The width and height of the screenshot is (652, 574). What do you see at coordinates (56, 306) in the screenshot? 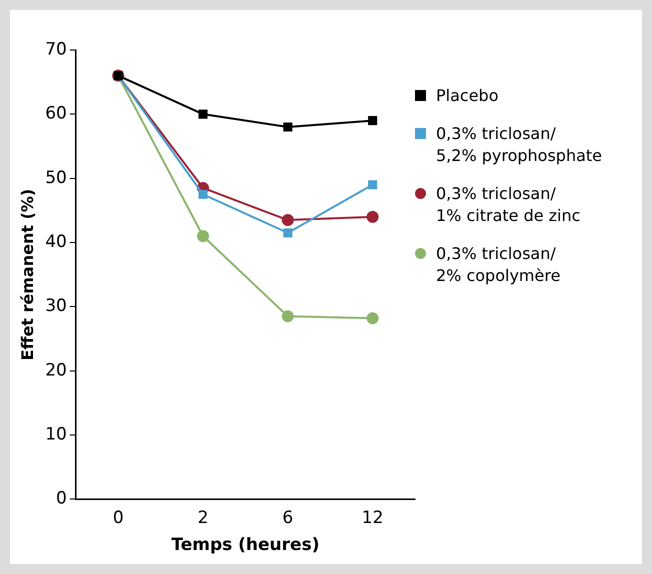
I see `y-tick-label: 30` at bounding box center [56, 306].